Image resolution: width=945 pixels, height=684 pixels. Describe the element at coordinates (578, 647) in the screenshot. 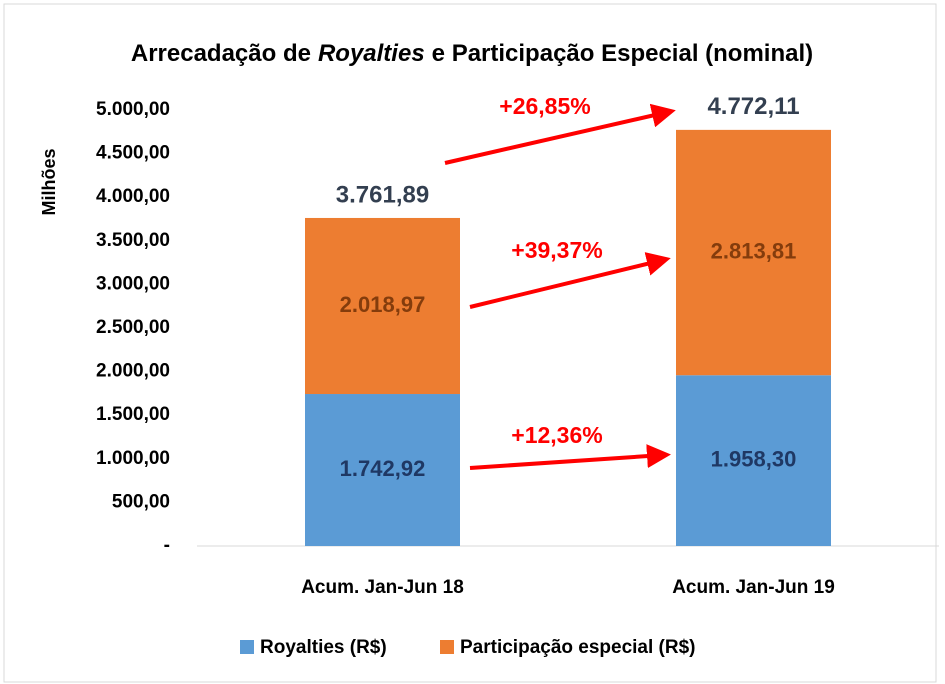

I see `legend-label: Participação especial (R$)` at that location.